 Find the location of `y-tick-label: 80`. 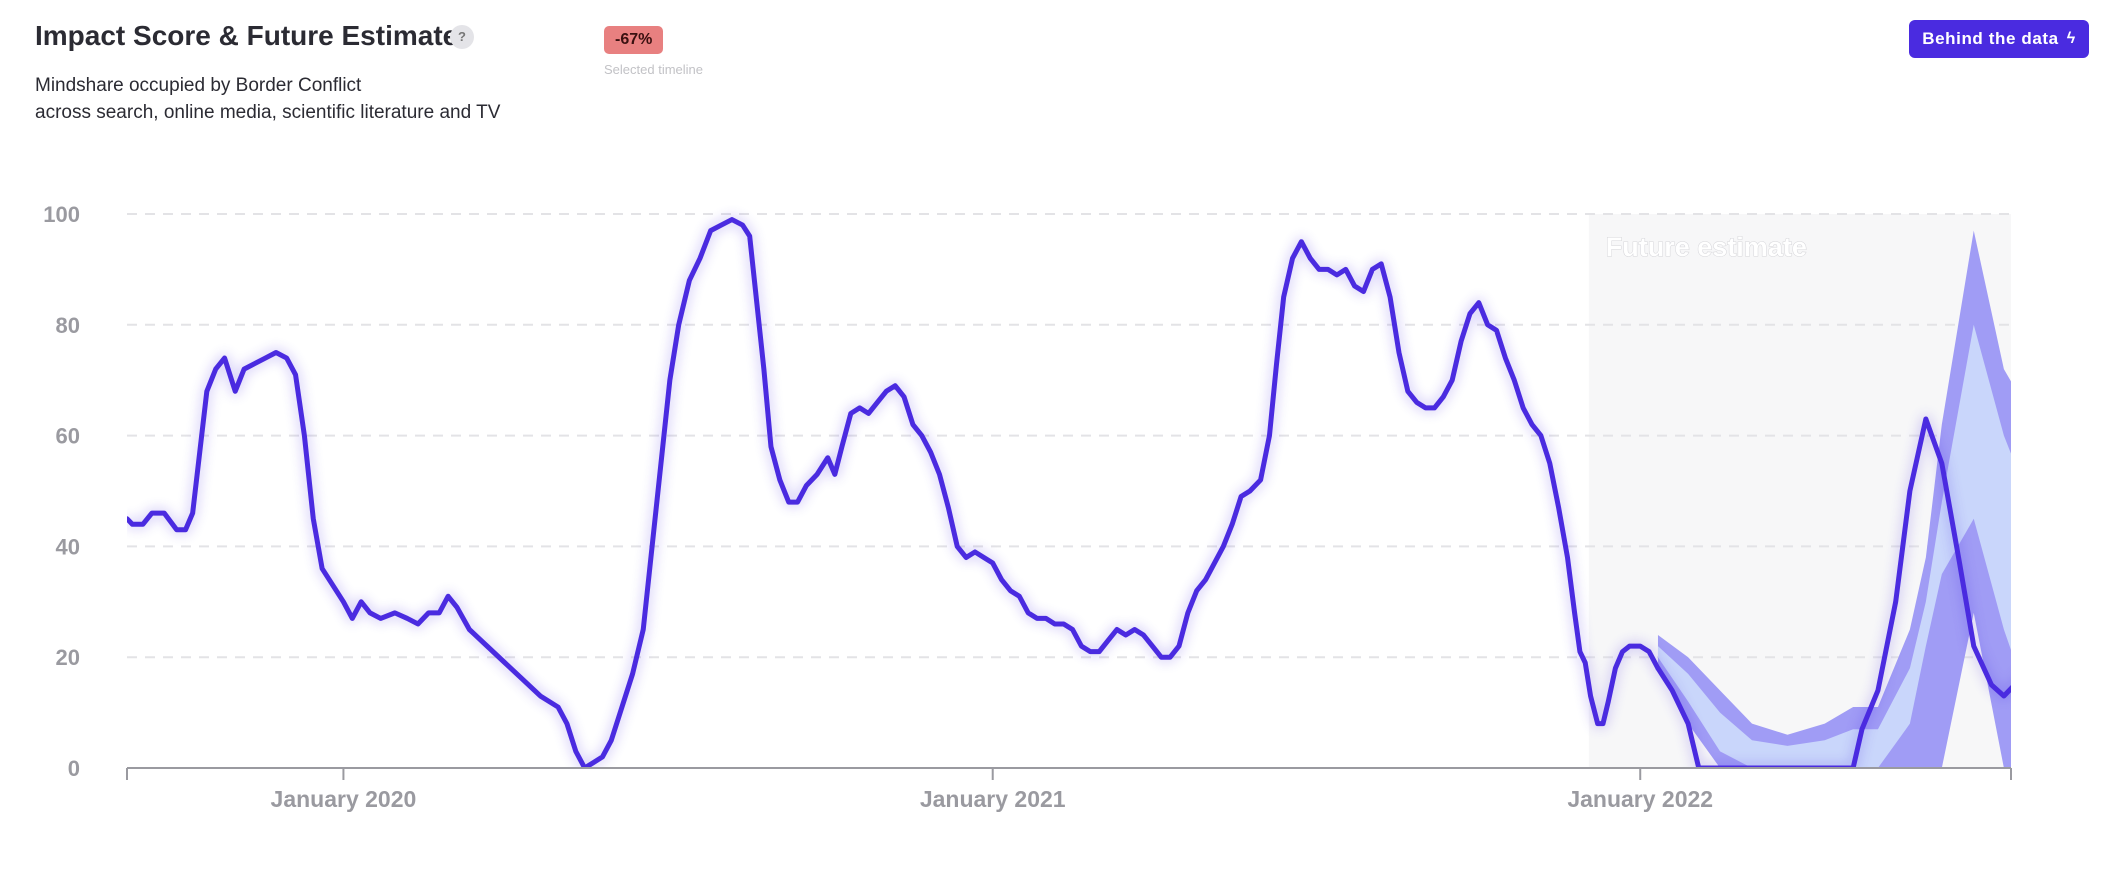

y-tick-label: 80 is located at coordinates (68, 325).